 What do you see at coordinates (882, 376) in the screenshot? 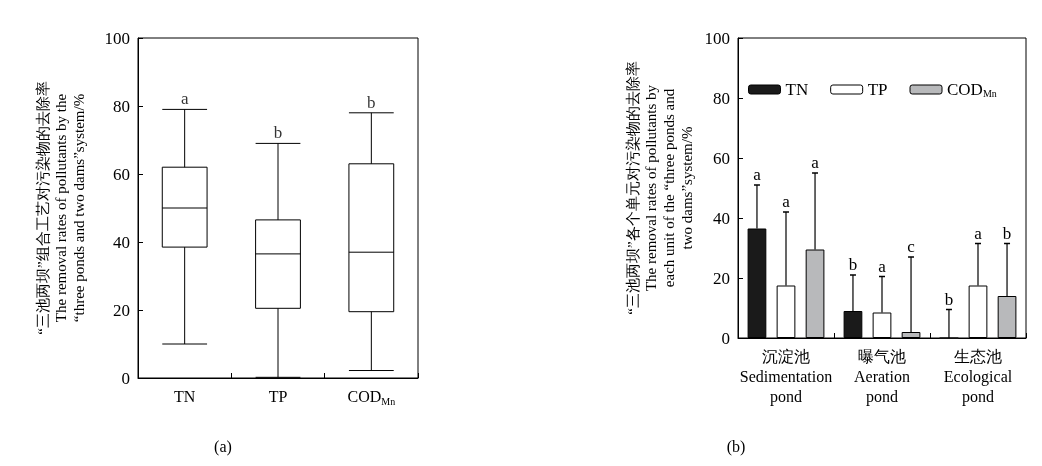
I see `x-tick-label: 曝气池 Aeration pond` at bounding box center [882, 376].